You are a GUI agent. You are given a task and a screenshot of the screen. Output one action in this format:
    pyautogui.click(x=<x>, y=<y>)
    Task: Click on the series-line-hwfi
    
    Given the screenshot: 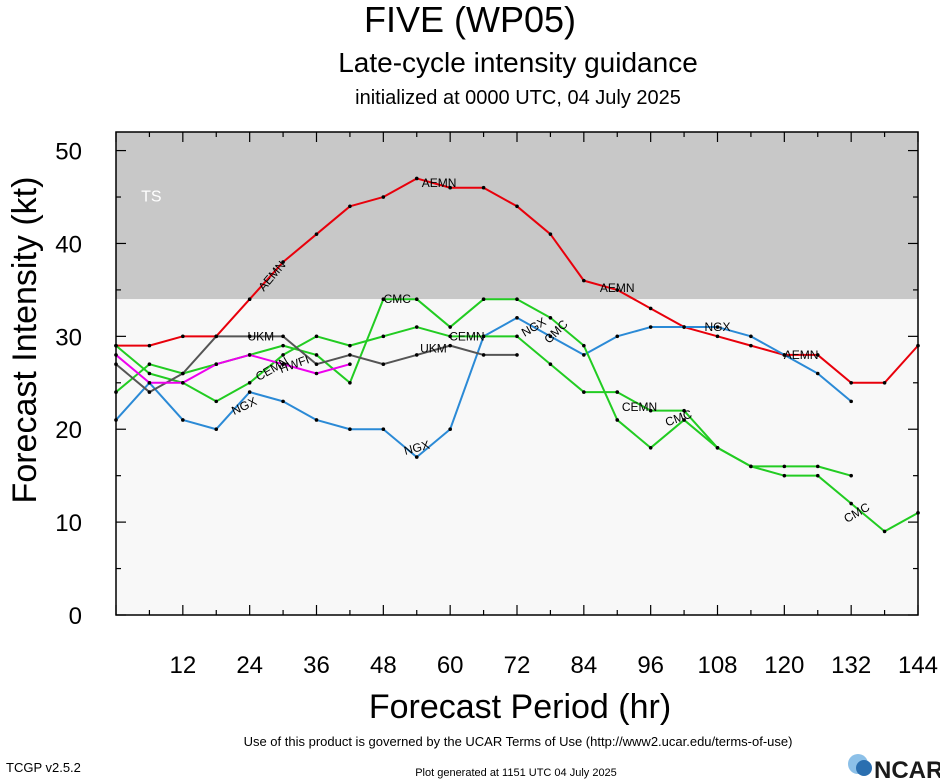 What is the action you would take?
    pyautogui.click(x=233, y=368)
    